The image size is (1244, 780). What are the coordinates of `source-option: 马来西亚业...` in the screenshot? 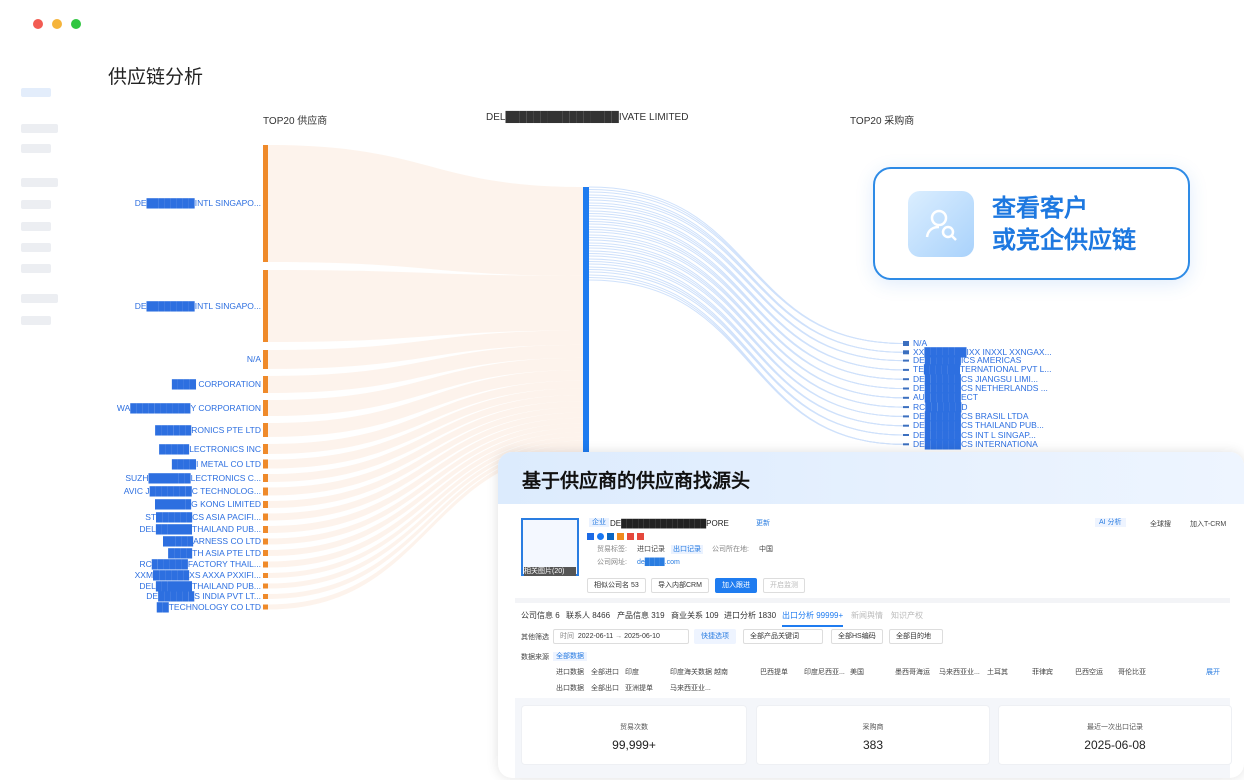 It's located at (690, 688).